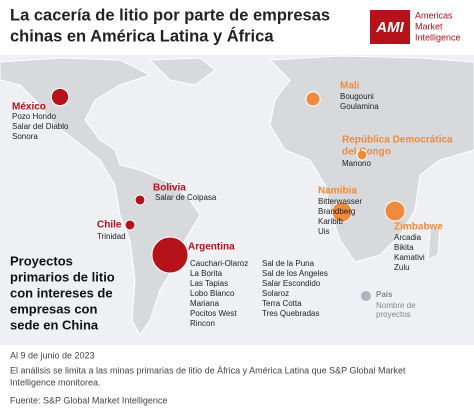 This screenshot has width=474, height=413. Describe the element at coordinates (291, 313) in the screenshot. I see `project-name: Tres Quebradas` at that location.